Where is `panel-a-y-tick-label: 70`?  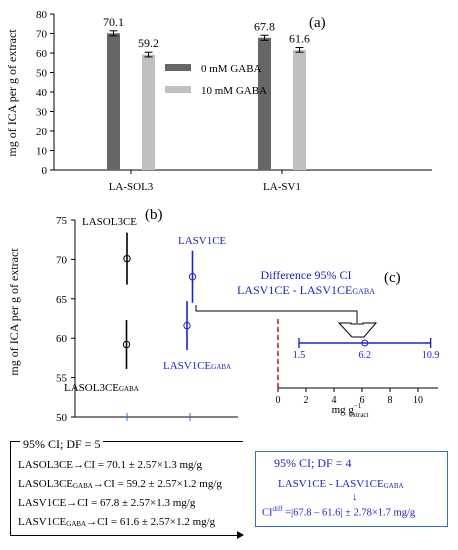 panel-a-y-tick-label: 70 is located at coordinates (42, 35).